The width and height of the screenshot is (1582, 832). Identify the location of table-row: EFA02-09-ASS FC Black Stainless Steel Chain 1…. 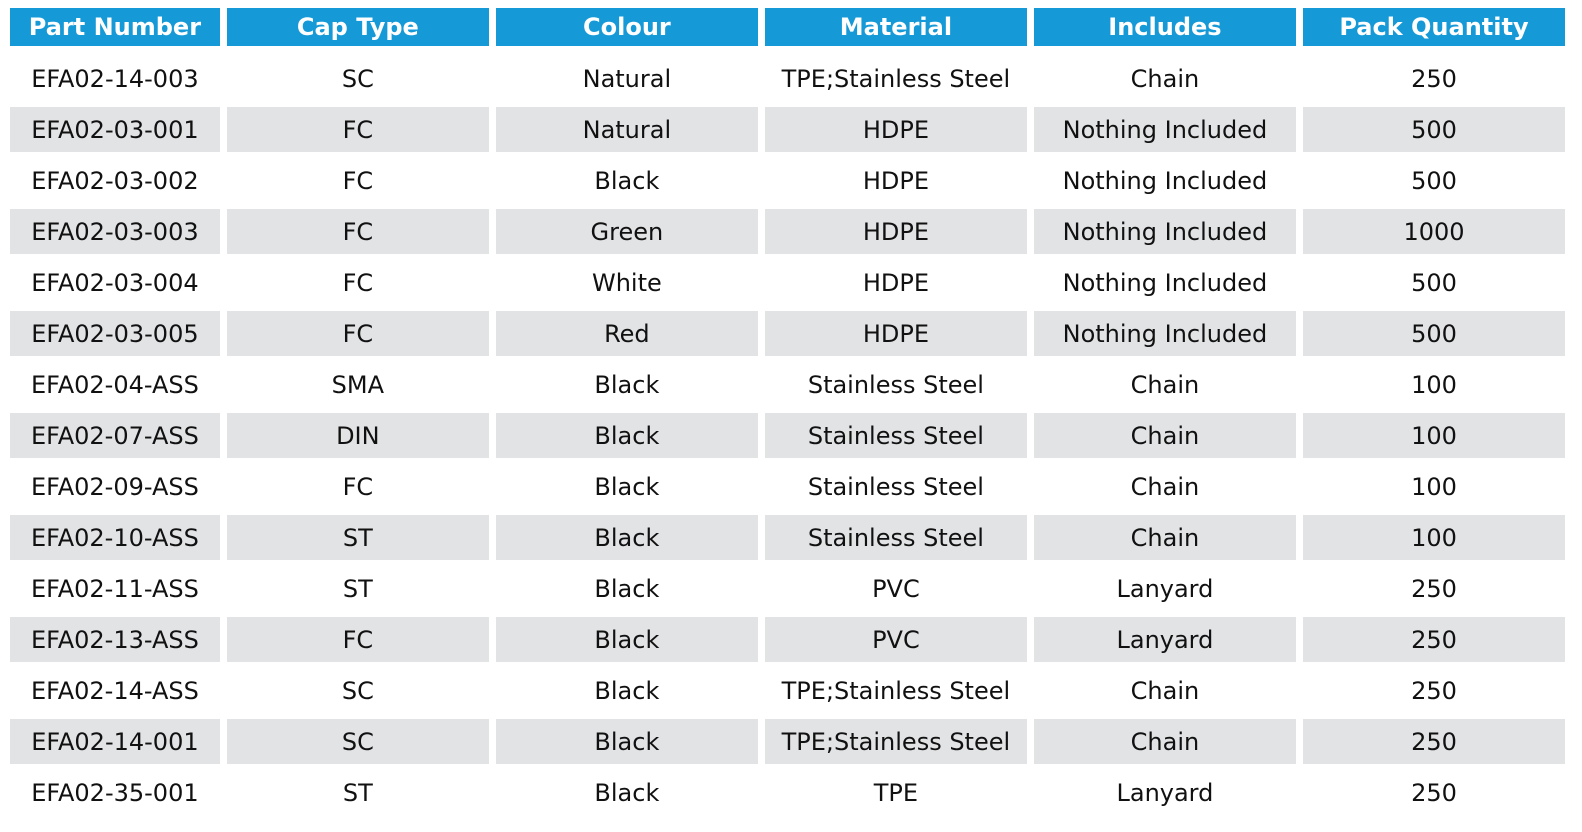
(787, 486).